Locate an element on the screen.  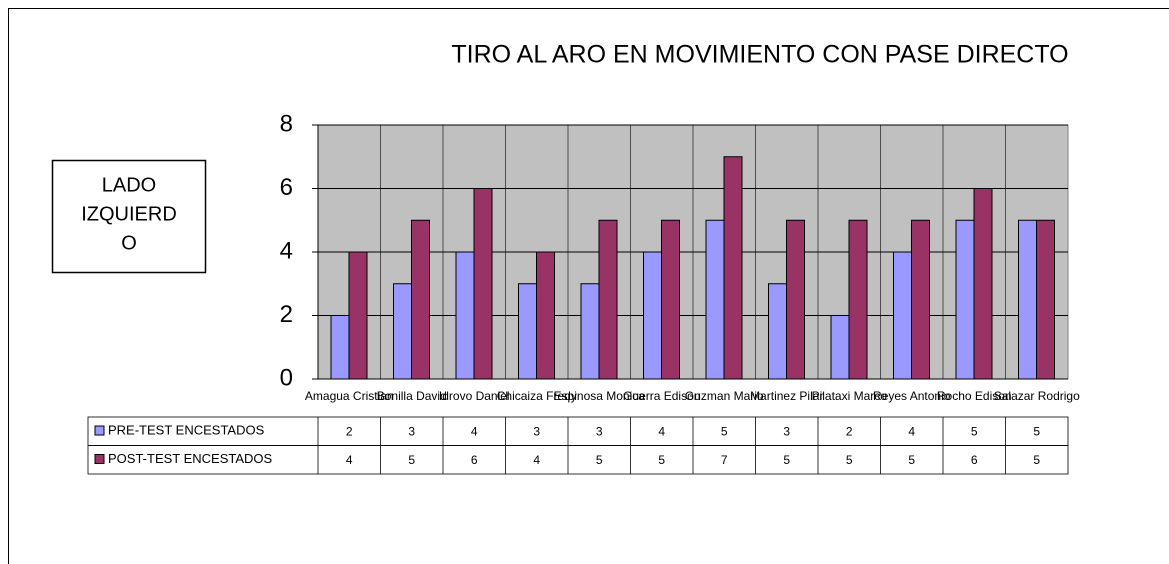
x-tick-label: Martinez Pilar is located at coordinates (786, 396).